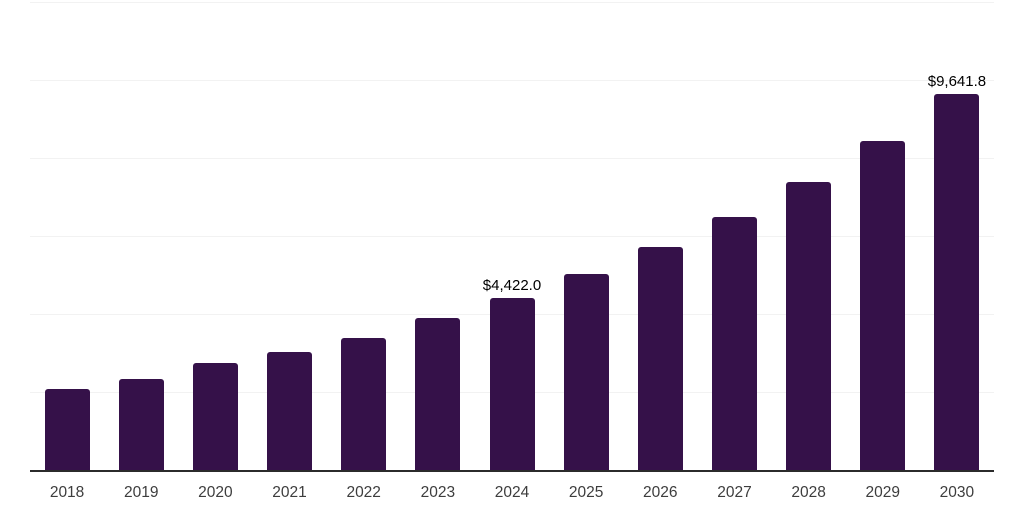 This screenshot has width=1024, height=512. I want to click on x-tick-label: 2021, so click(289, 492).